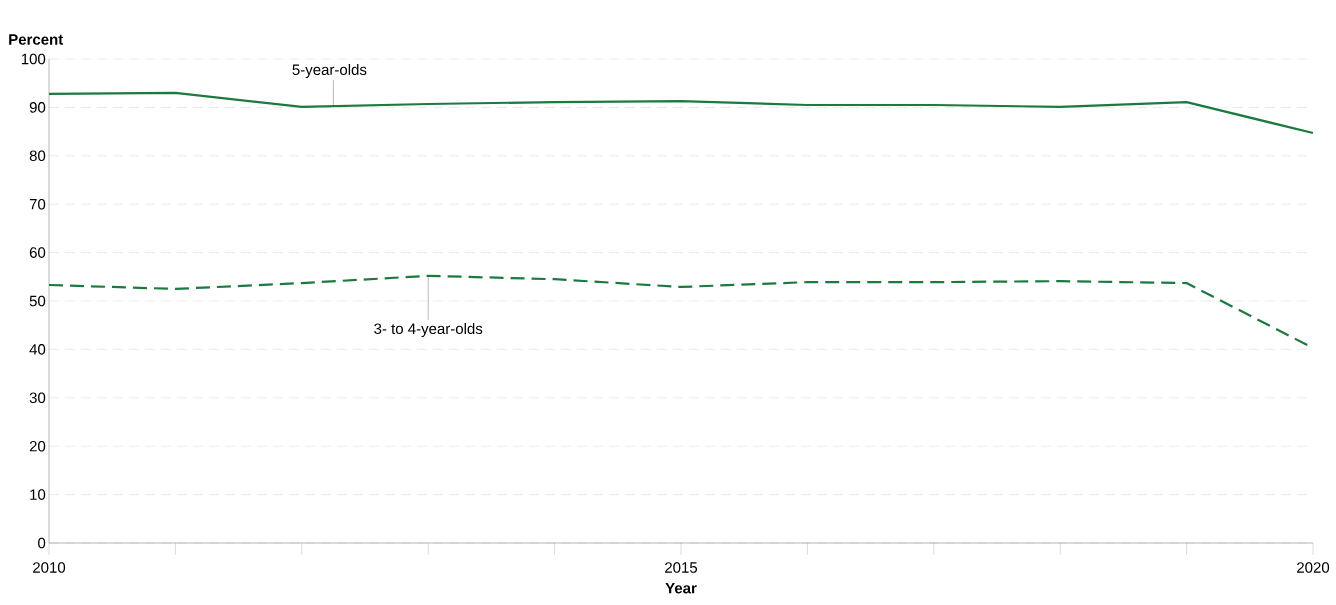 Image resolution: width=1336 pixels, height=605 pixels. Describe the element at coordinates (49, 567) in the screenshot. I see `x-tick-label: 2010` at that location.